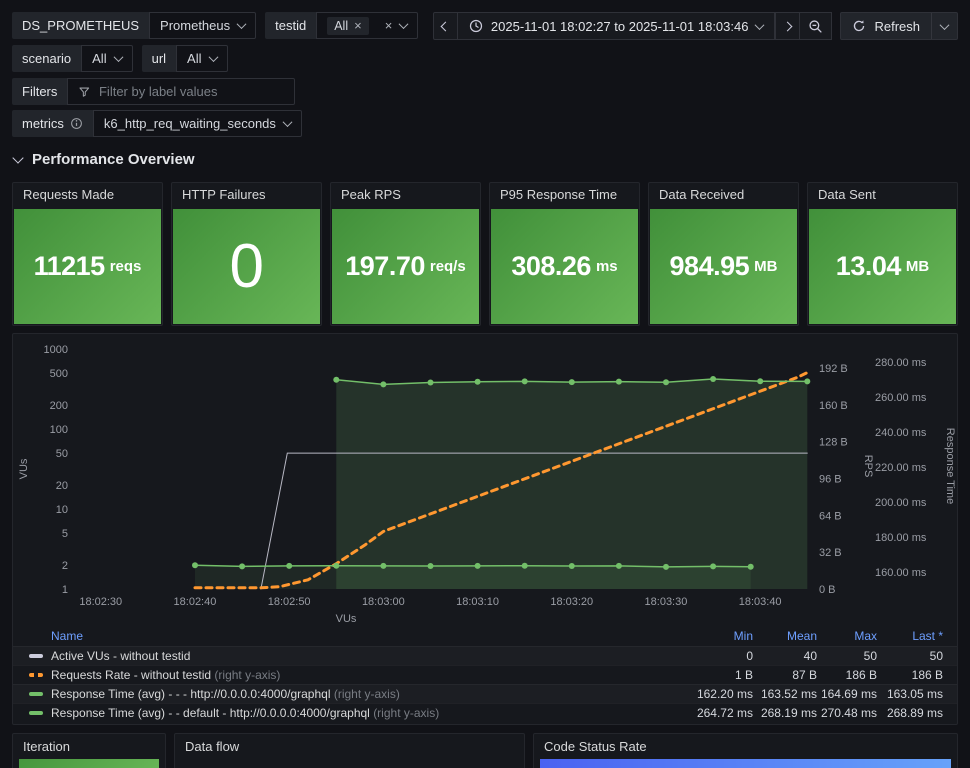 This screenshot has width=970, height=768. What do you see at coordinates (67, 636) in the screenshot?
I see `legend-header-name: Name` at bounding box center [67, 636].